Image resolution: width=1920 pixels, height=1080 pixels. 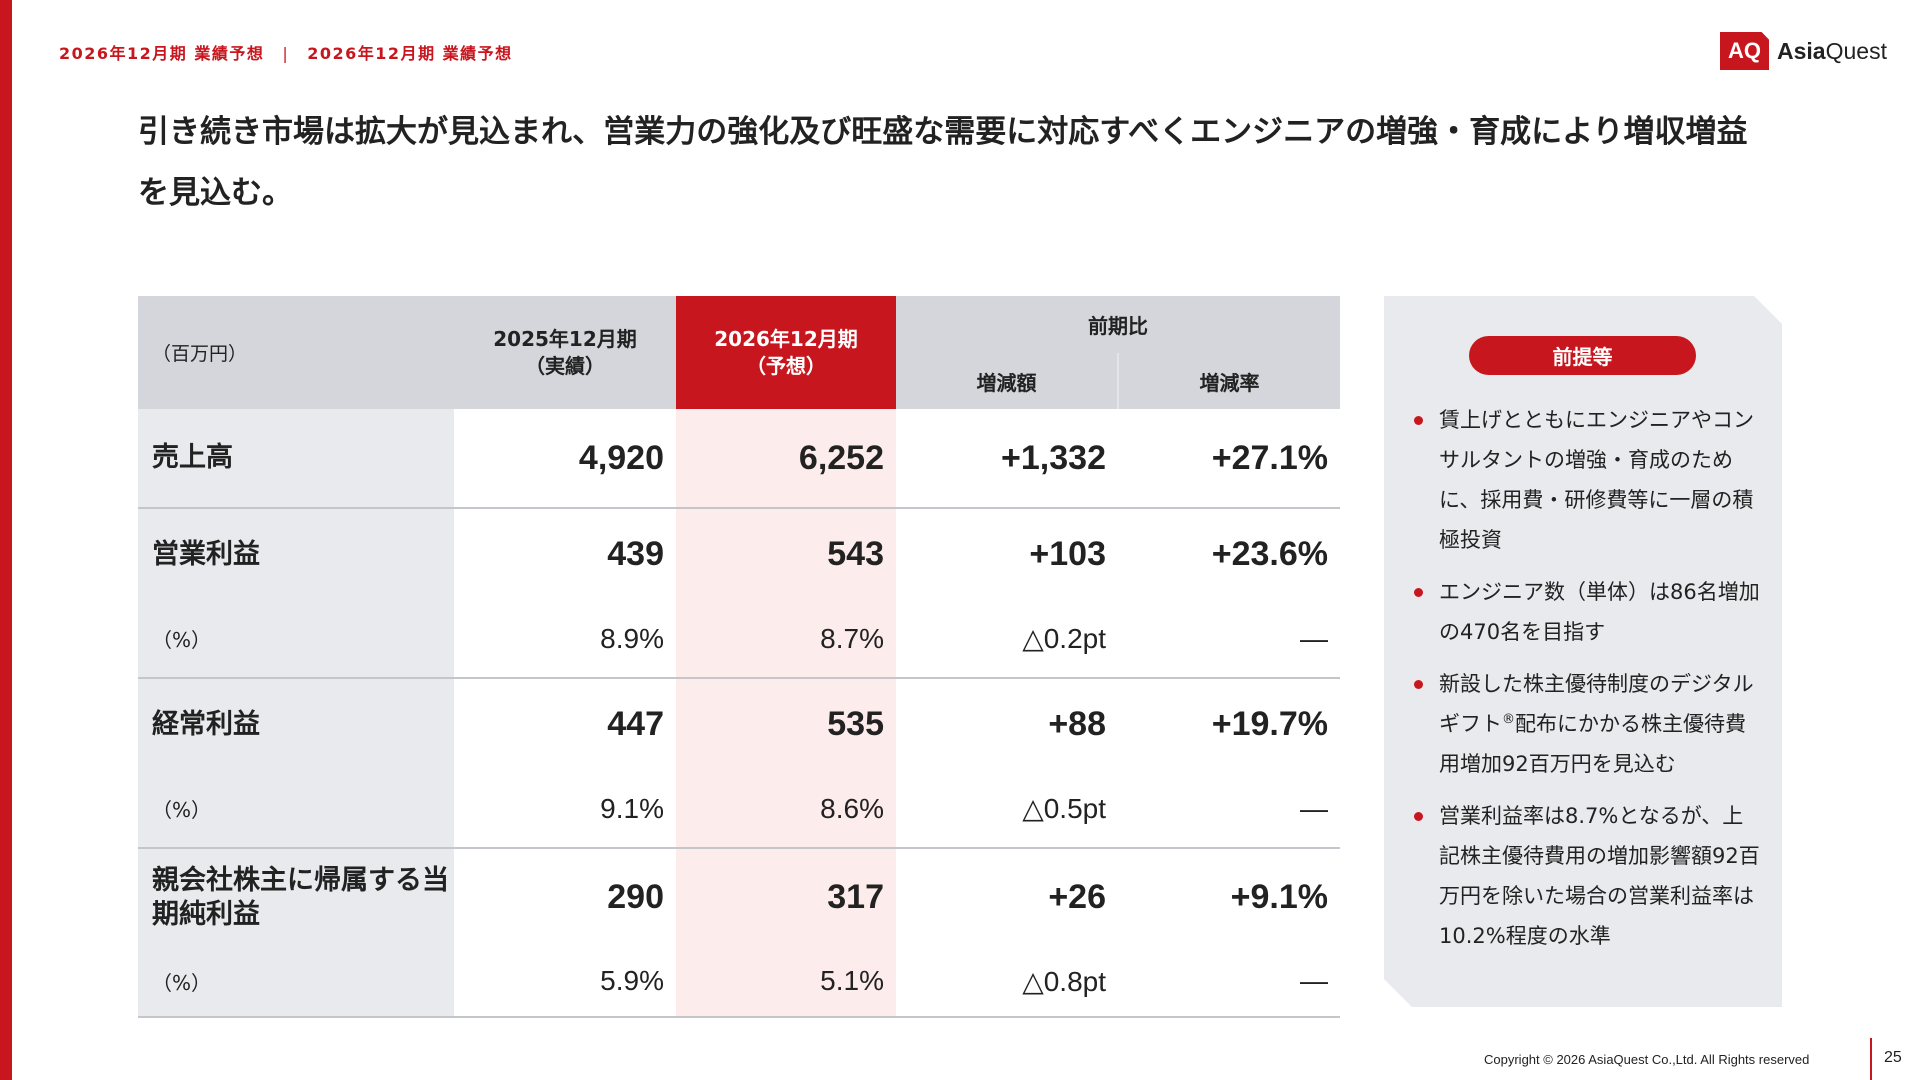 I want to click on logo-mark: AQ, so click(x=1744, y=51).